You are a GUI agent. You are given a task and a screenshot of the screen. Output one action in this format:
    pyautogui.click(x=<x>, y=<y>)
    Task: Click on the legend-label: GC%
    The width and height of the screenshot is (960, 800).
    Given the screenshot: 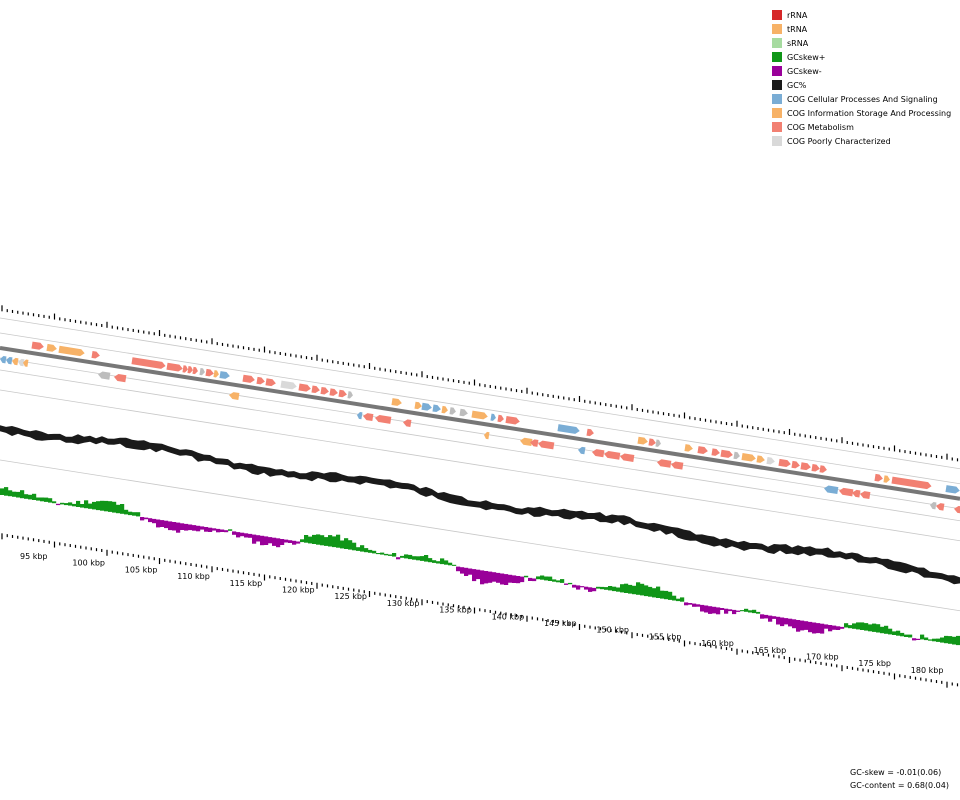 What is the action you would take?
    pyautogui.click(x=797, y=85)
    